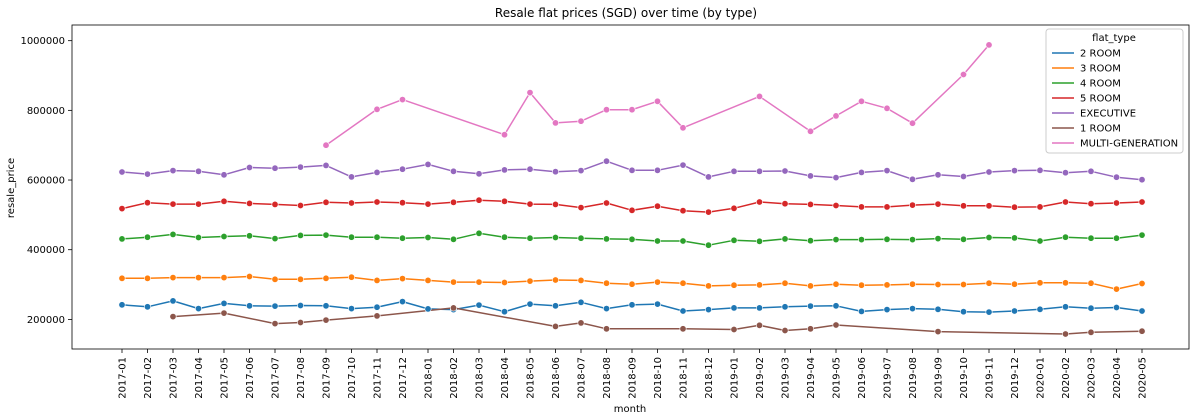  I want to click on x-tick-label: 2019-06, so click(862, 378).